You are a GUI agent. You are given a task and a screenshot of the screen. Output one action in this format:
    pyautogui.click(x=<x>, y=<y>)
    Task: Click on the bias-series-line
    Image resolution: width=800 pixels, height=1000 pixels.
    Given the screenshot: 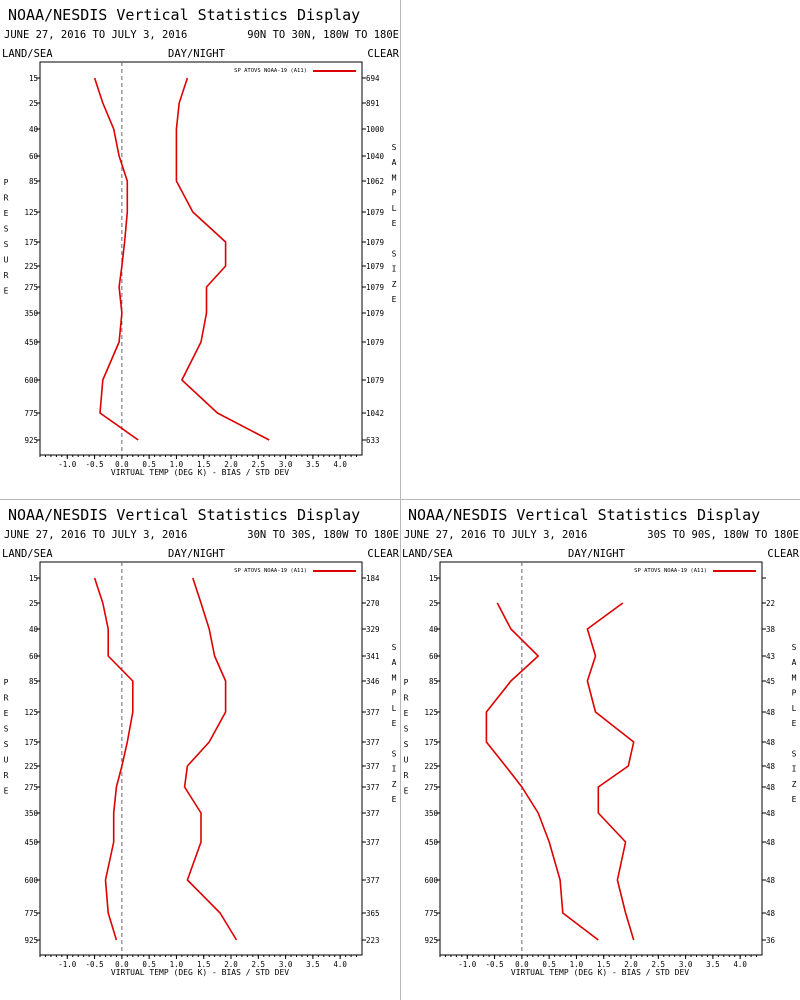 What is the action you would take?
    pyautogui.click(x=542, y=771)
    